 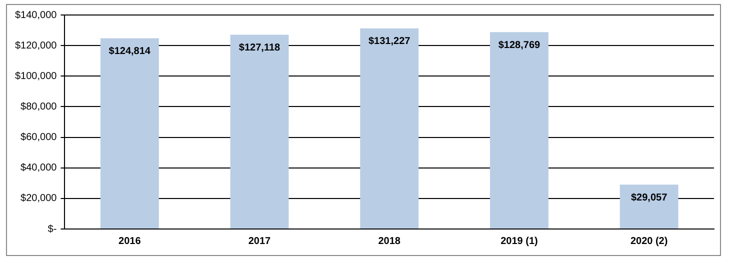 I want to click on y-tick-label: $20,000, so click(x=39, y=198).